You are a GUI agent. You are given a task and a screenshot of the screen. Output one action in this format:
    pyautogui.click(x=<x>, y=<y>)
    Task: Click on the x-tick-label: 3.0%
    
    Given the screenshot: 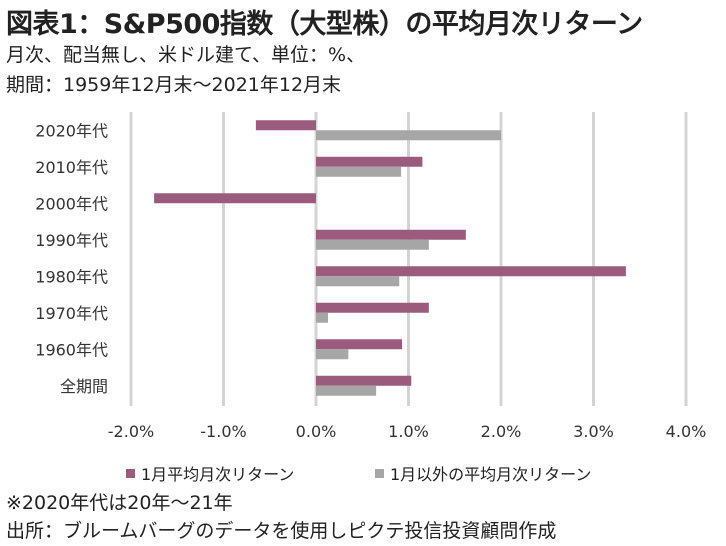 What is the action you would take?
    pyautogui.click(x=593, y=431)
    